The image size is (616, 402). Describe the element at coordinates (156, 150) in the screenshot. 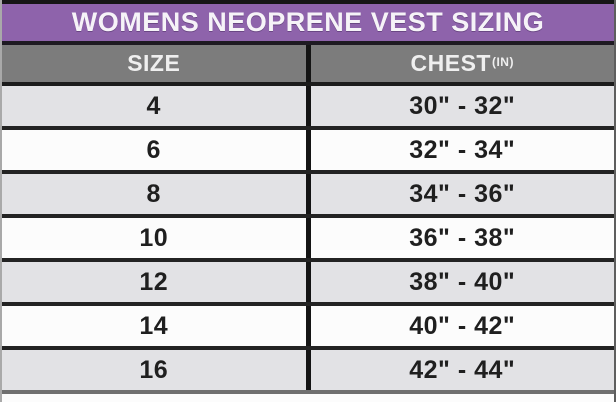

I see `size-cell: 6` at that location.